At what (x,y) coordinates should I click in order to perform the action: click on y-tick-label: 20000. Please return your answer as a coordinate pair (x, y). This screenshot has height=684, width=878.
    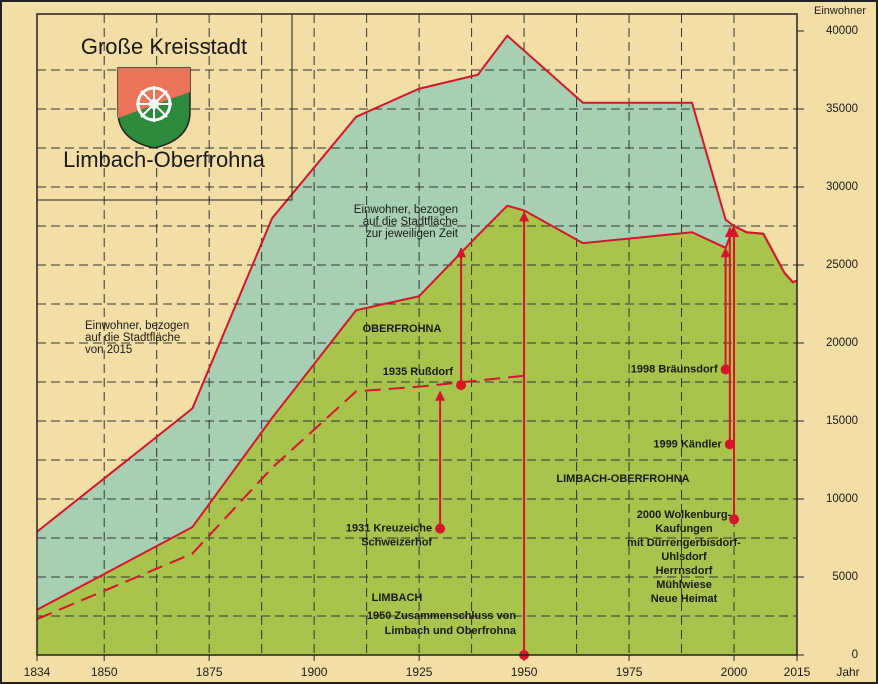
    Looking at the image, I should click on (842, 343).